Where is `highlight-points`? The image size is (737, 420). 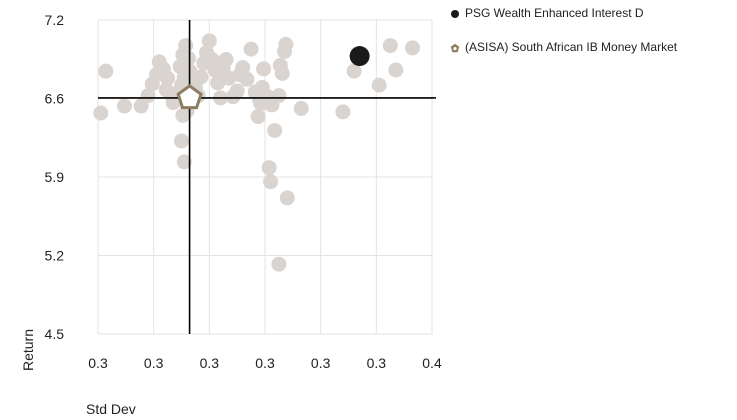 highlight-points is located at coordinates (273, 78).